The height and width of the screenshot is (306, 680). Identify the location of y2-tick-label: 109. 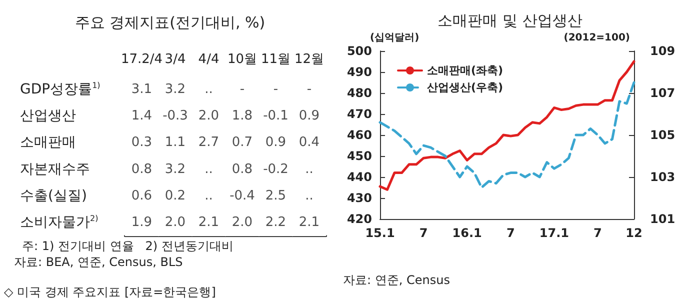
(663, 51).